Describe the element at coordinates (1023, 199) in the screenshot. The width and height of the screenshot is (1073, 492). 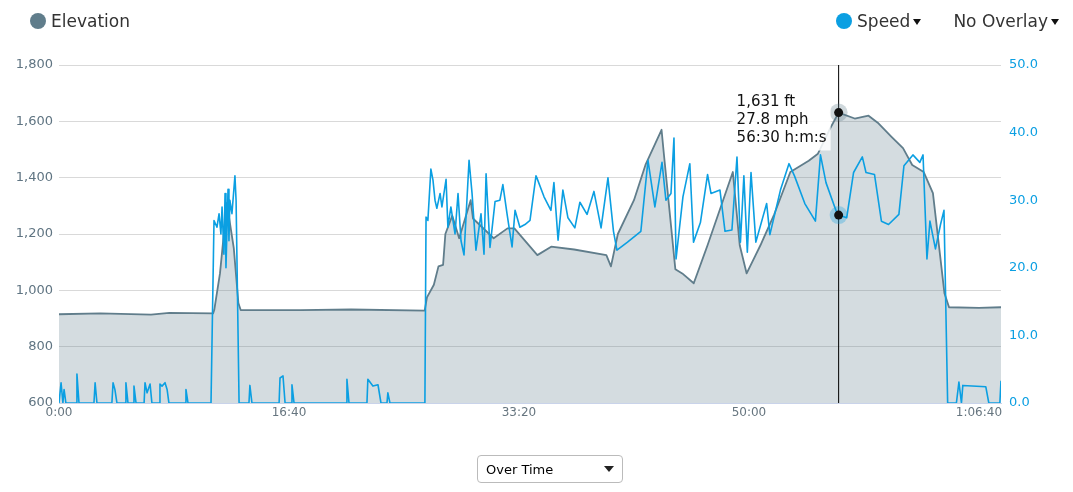
I see `y2-tick-label: 30.0` at that location.